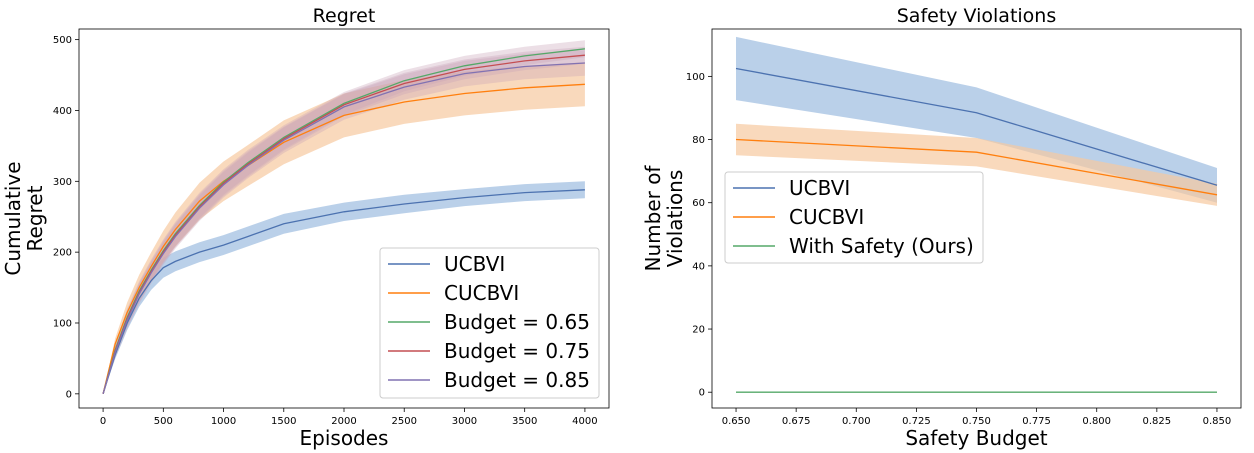 Image resolution: width=1254 pixels, height=453 pixels. I want to click on legend: UCBVI CUCBVI With Safety (Ours), so click(854, 217).